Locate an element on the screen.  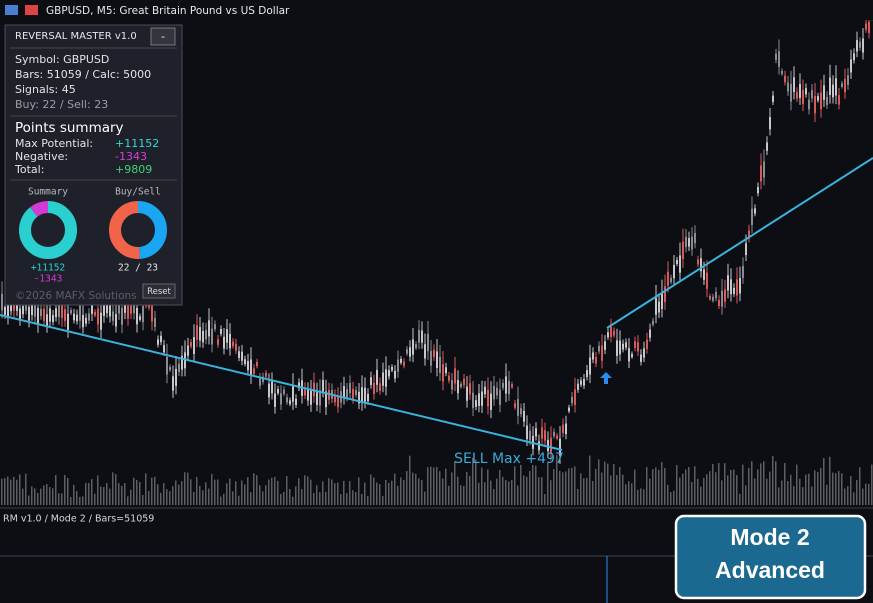
collapse-label: - is located at coordinates (163, 36).